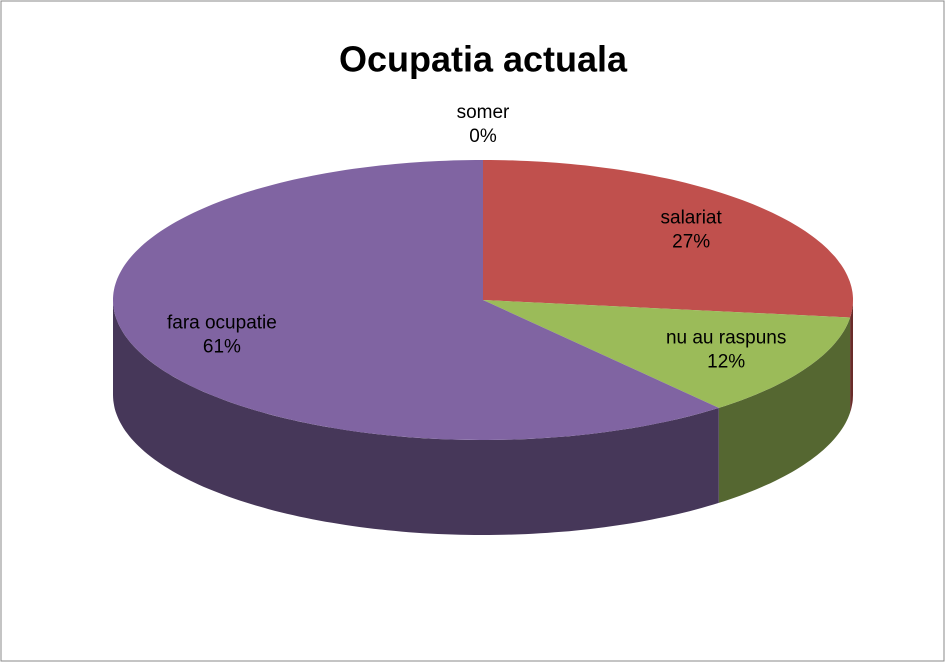 Image resolution: width=945 pixels, height=667 pixels. Describe the element at coordinates (726, 362) in the screenshot. I see `data-label-value: 12%` at that location.